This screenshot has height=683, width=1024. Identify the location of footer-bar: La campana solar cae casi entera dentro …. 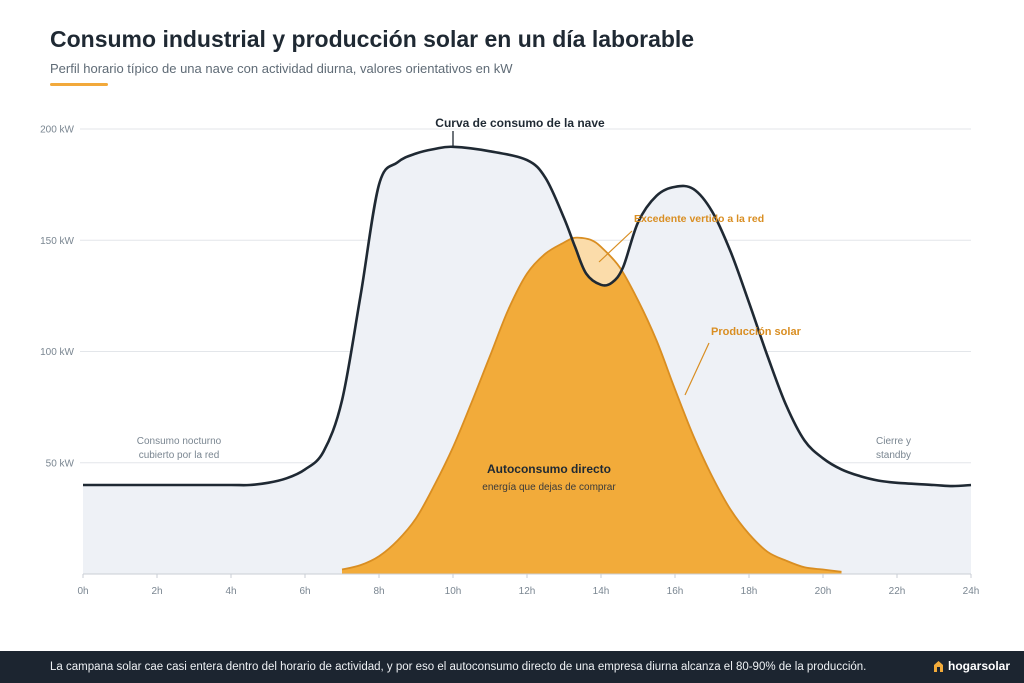
(512, 667).